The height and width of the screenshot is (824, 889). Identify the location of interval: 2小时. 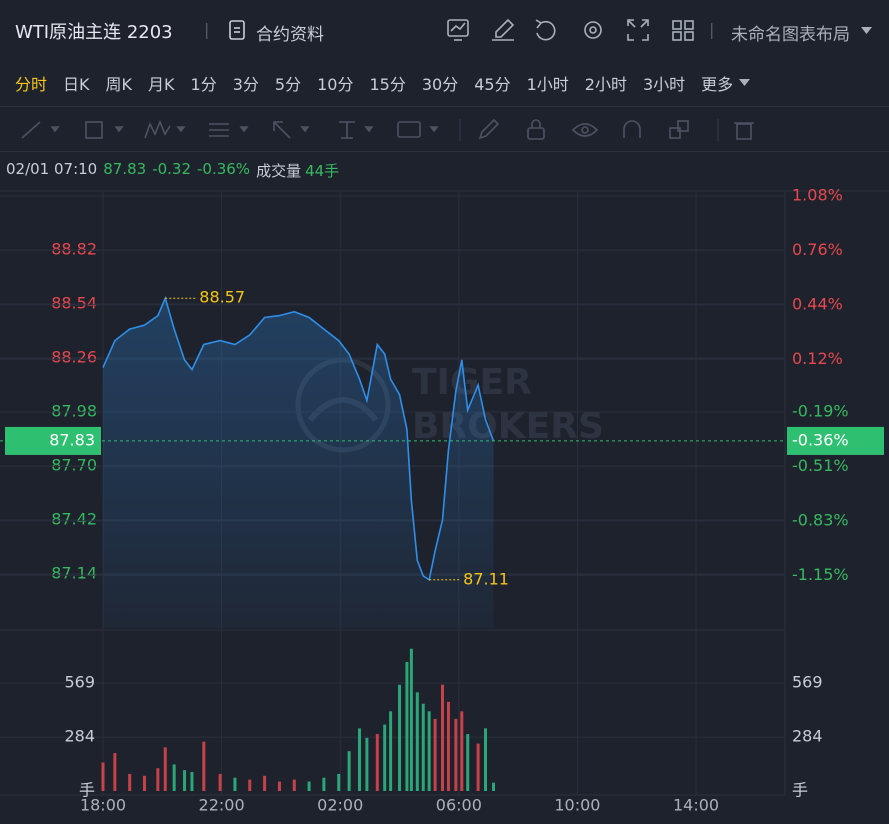
(605, 84).